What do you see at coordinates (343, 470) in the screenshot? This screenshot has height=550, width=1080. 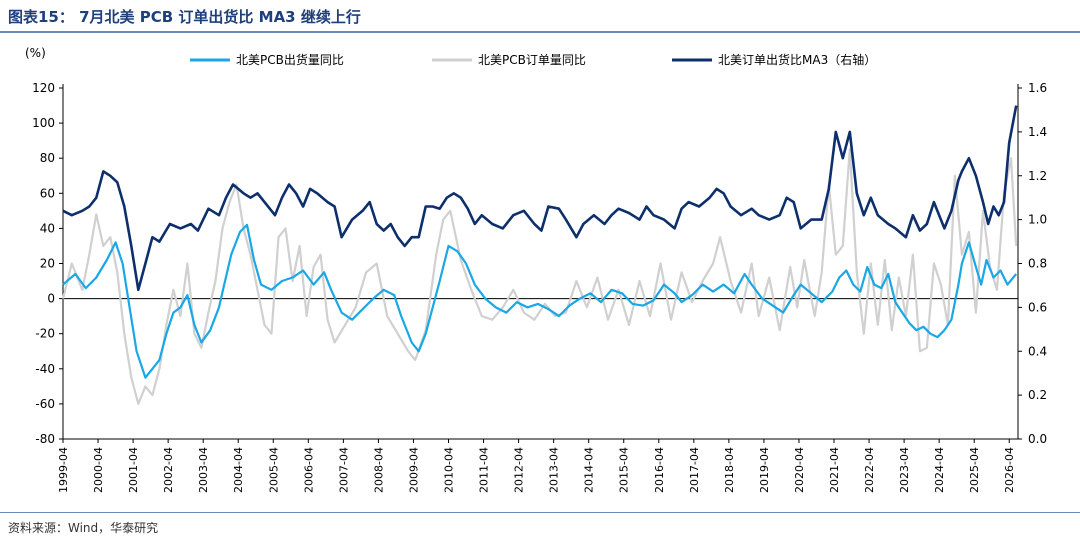 I see `x-tick-label: 2007-04` at bounding box center [343, 470].